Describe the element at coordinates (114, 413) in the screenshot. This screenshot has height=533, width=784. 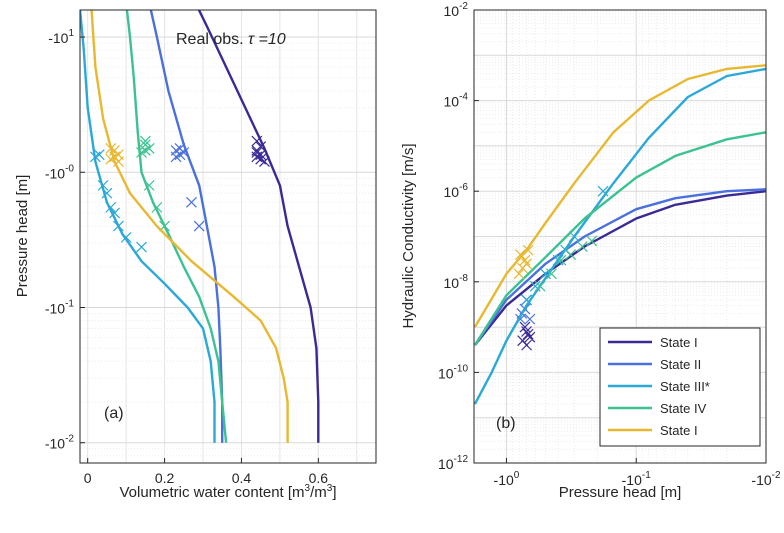
I see `panel-a-label: (a)` at that location.